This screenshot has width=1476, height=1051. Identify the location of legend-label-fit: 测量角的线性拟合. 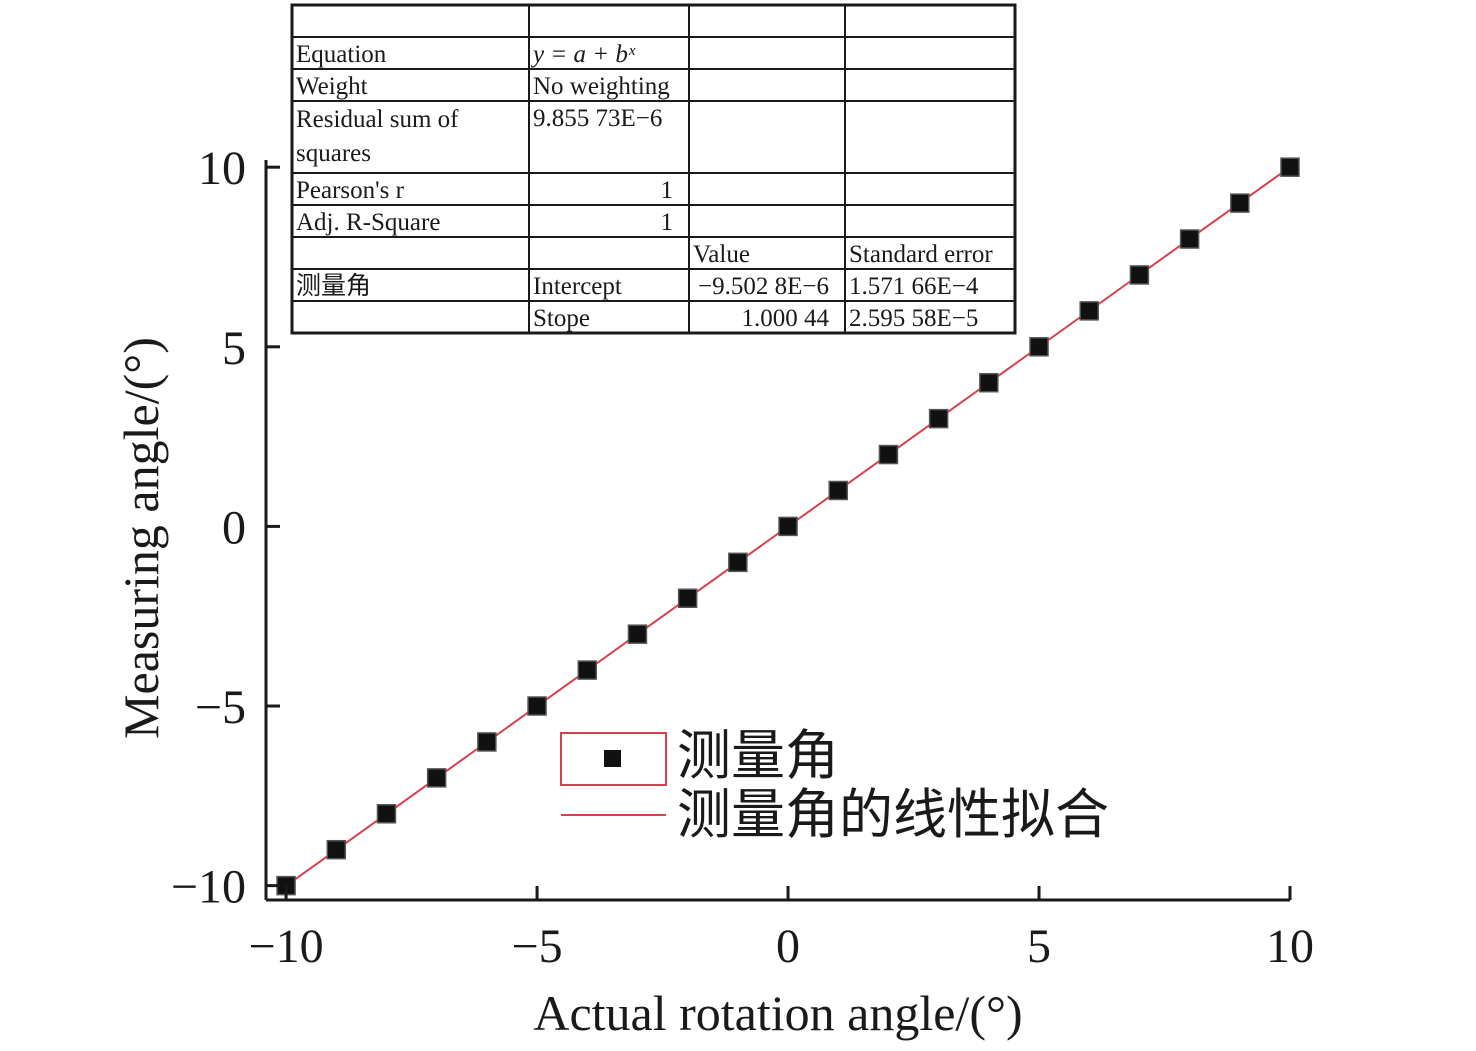
(893, 815).